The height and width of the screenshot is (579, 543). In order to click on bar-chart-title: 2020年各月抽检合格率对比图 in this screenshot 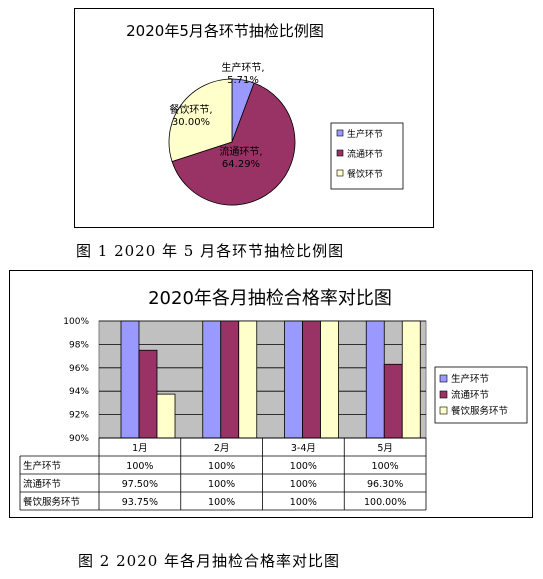, I will do `click(270, 298)`.